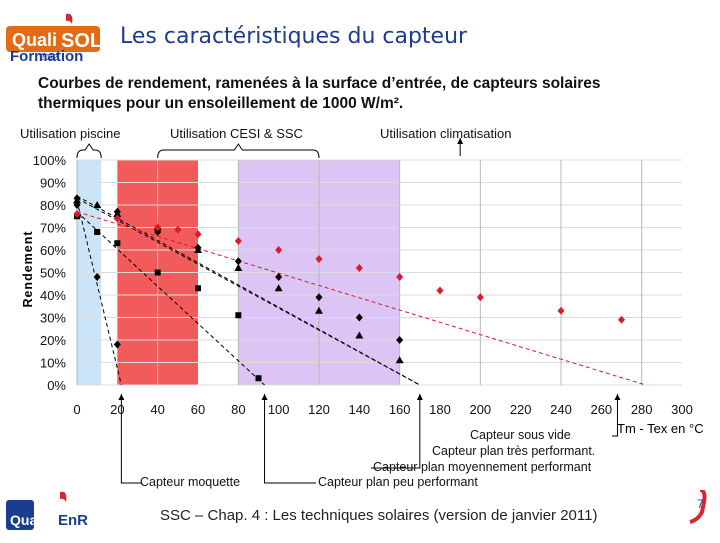 Image resolution: width=720 pixels, height=543 pixels. Describe the element at coordinates (480, 409) in the screenshot. I see `x-tick-label: 200` at that location.